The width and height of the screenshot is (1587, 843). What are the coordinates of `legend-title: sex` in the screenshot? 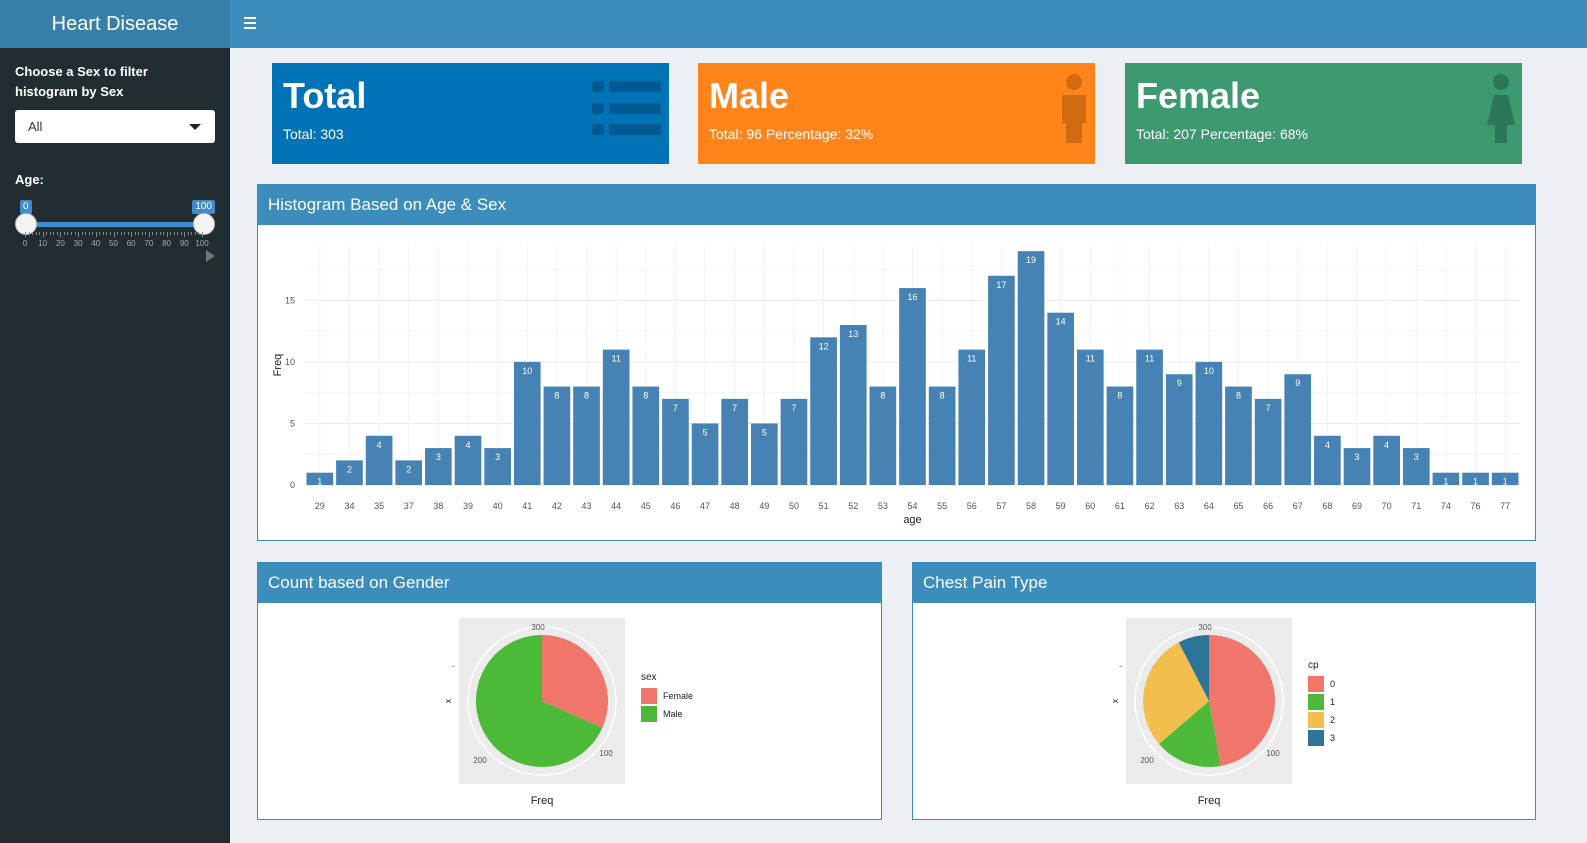 It's located at (649, 677).